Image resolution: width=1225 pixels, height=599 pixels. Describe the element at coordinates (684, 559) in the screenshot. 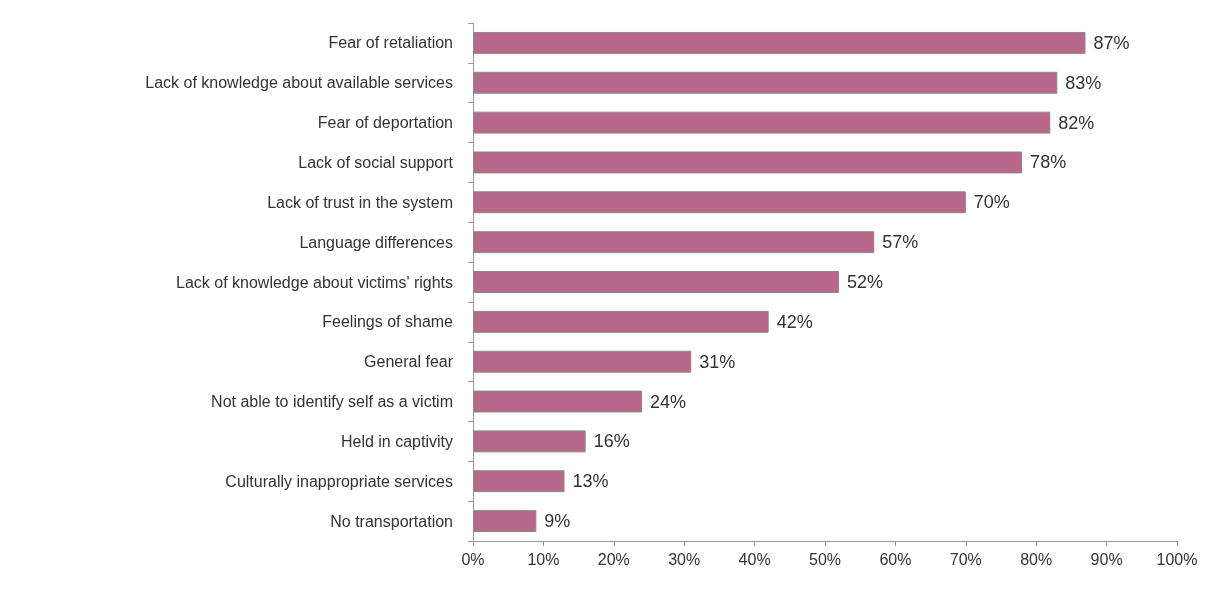

I see `x-tick-label: 30%` at that location.